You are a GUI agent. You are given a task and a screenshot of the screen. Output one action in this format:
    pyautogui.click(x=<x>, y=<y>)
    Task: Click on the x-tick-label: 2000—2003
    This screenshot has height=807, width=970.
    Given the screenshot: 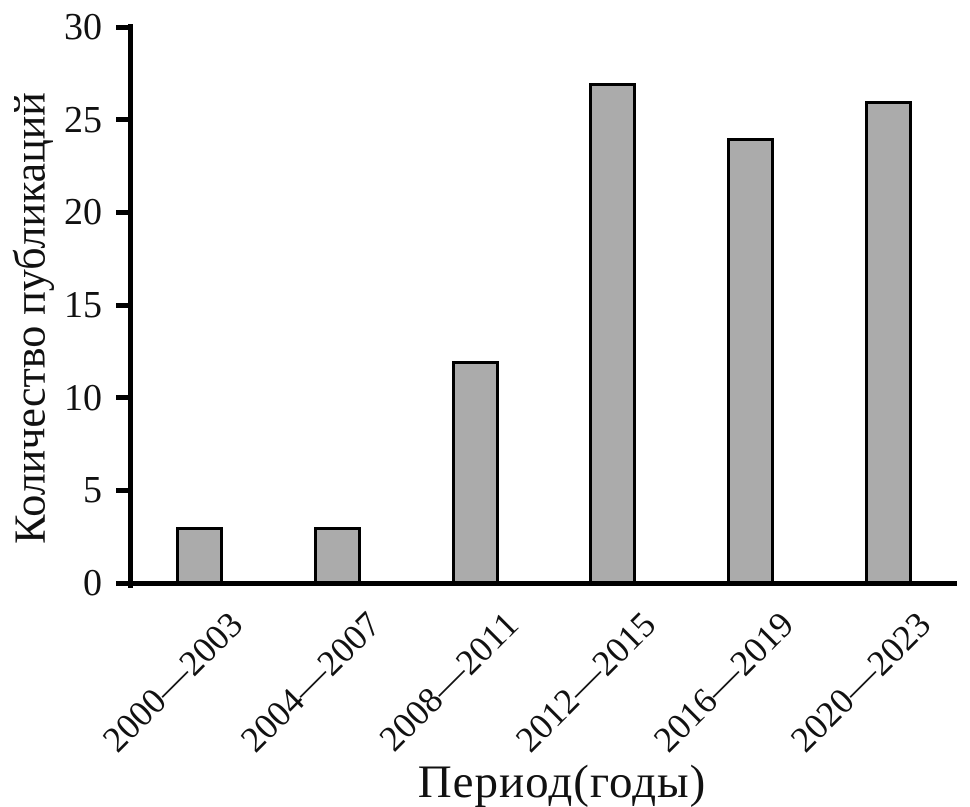 What is the action you would take?
    pyautogui.click(x=172, y=682)
    